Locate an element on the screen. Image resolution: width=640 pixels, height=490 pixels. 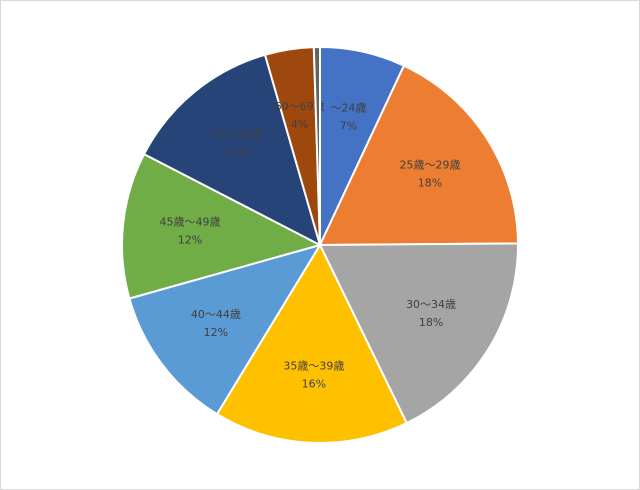
slice-label: 40～44歳 is located at coordinates (216, 314).